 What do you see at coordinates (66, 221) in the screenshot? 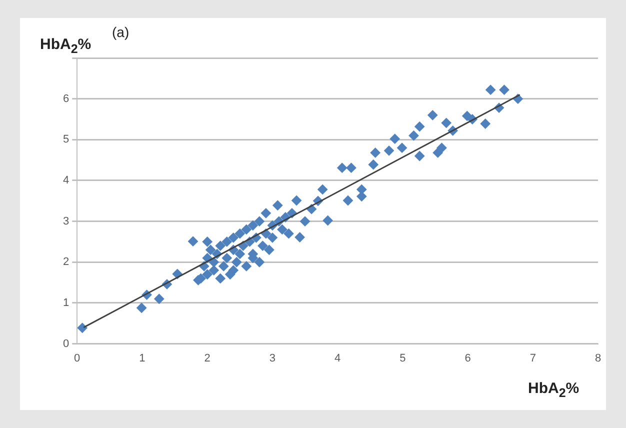
I see `y-tick-label: 3` at bounding box center [66, 221].